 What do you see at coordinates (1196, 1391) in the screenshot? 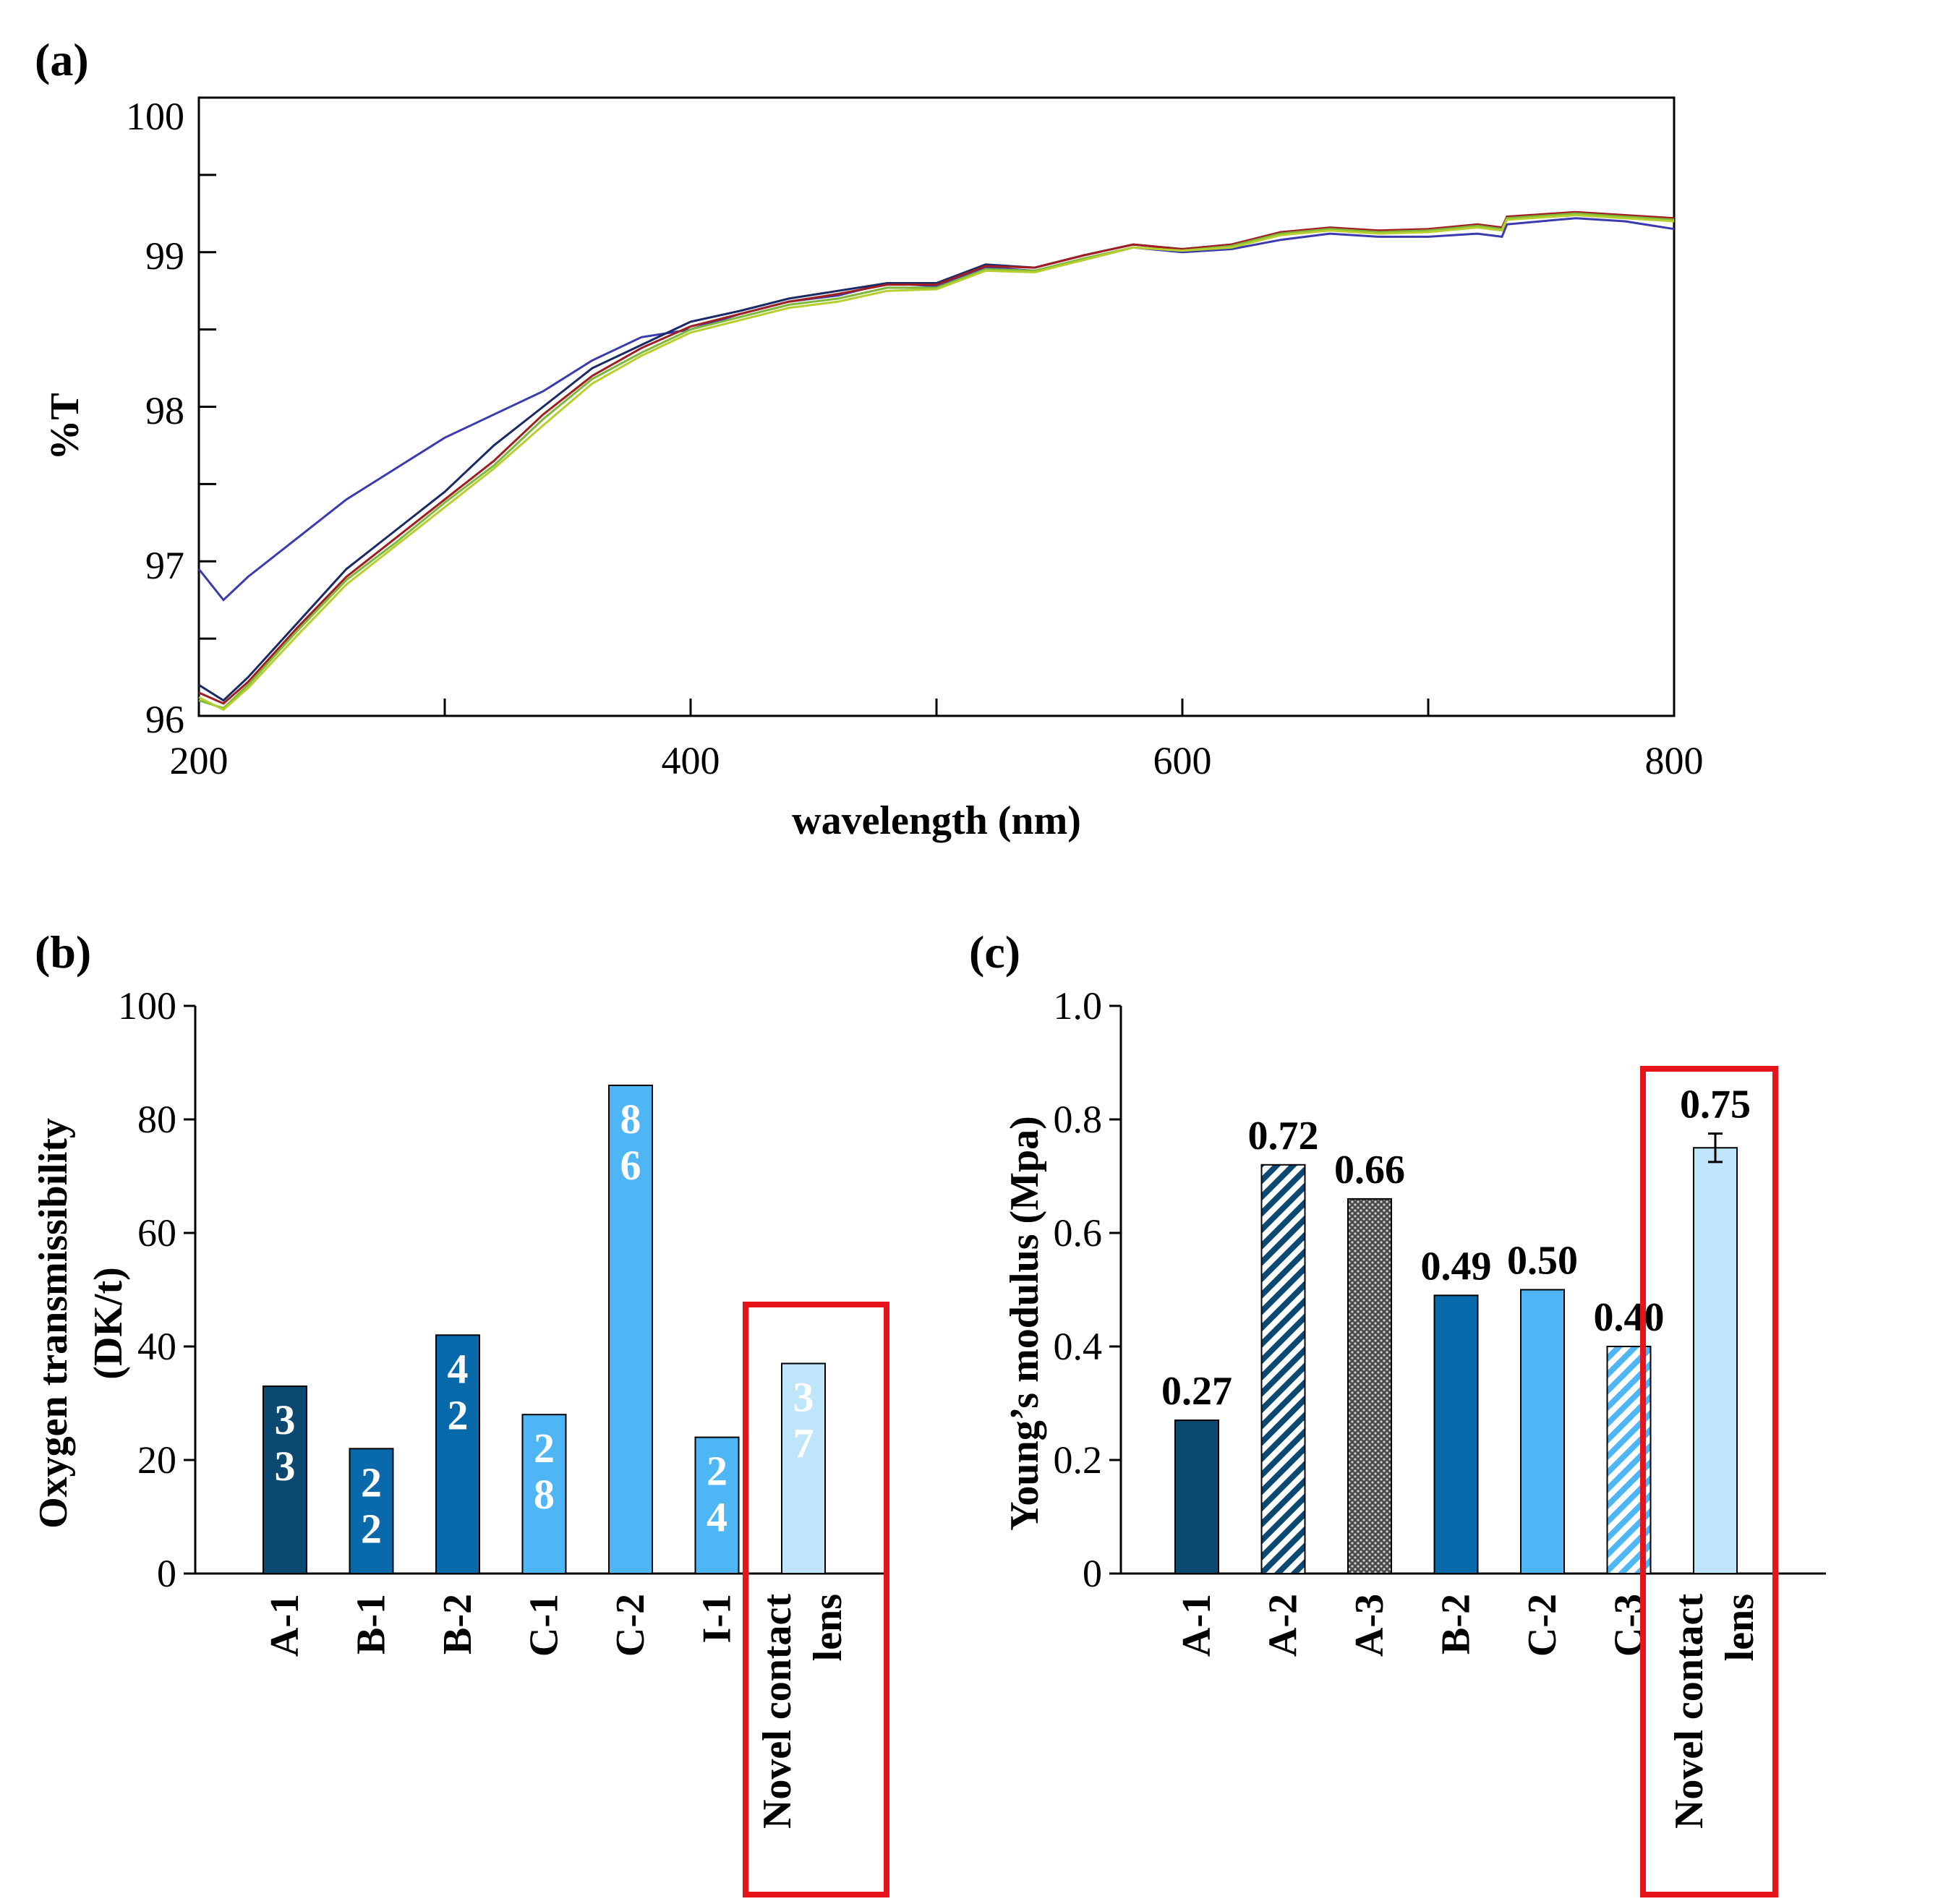
I see `panel-c-value-label: 0.27` at bounding box center [1196, 1391].